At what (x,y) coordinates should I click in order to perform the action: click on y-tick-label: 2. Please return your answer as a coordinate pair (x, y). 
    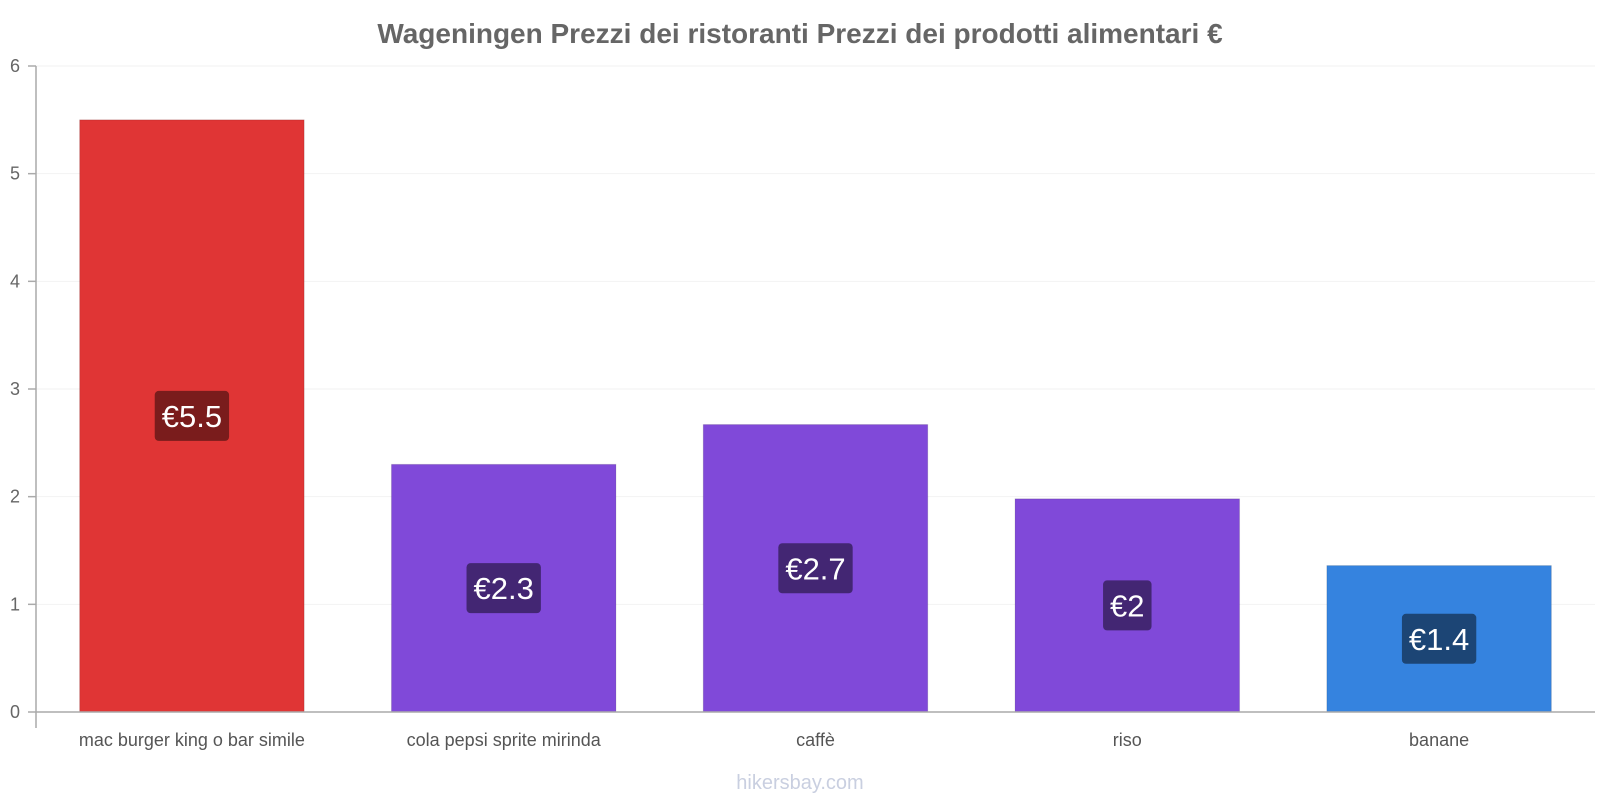
    Looking at the image, I should click on (15, 497).